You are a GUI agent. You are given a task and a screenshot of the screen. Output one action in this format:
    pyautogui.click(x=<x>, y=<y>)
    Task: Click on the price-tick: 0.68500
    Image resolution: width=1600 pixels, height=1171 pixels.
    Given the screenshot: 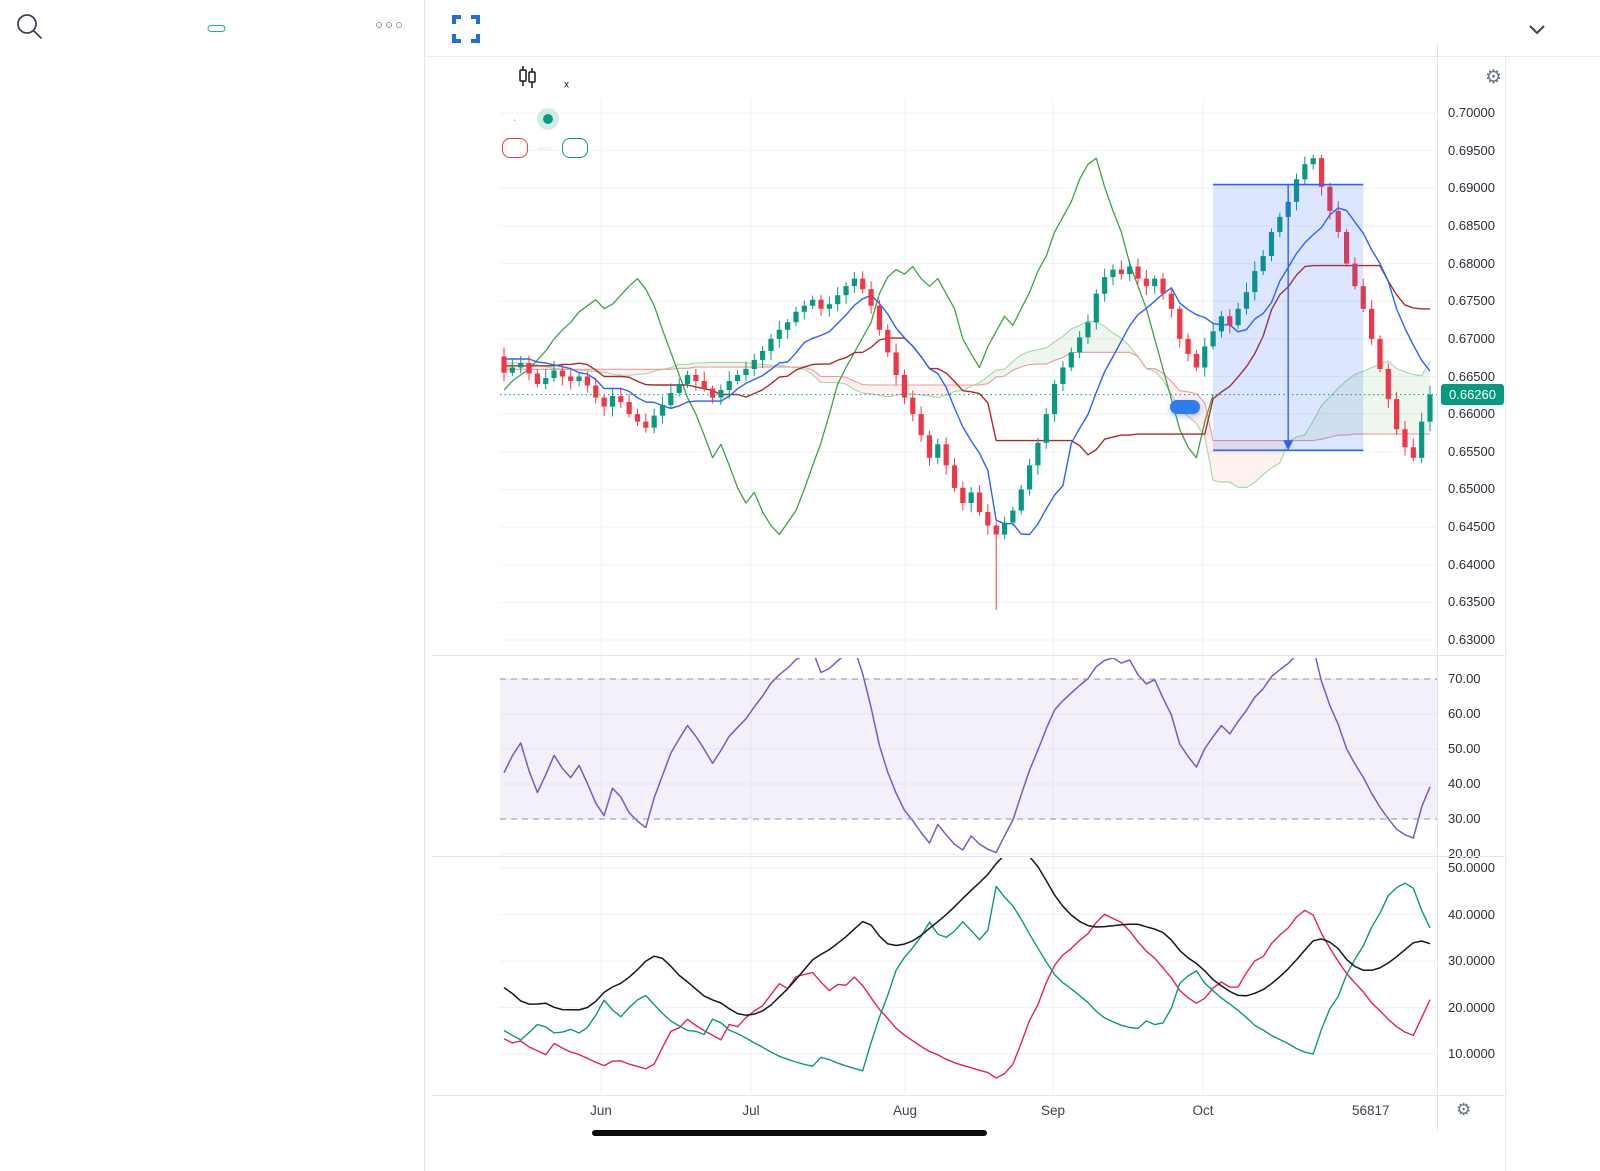 What is the action you would take?
    pyautogui.click(x=1471, y=225)
    